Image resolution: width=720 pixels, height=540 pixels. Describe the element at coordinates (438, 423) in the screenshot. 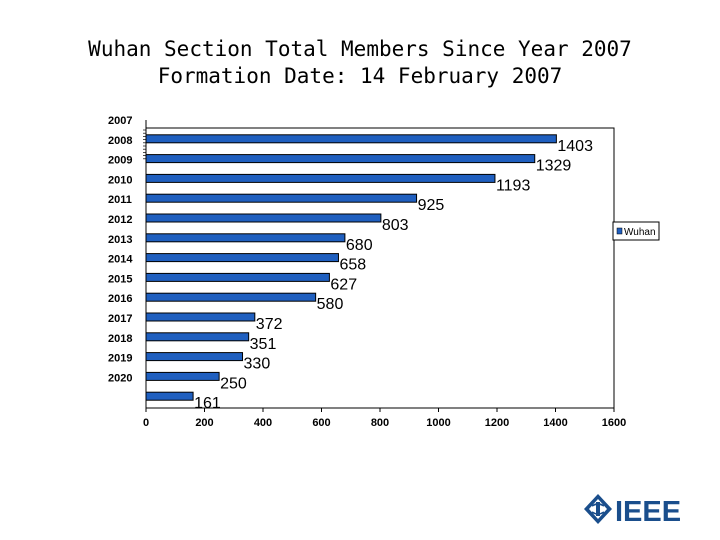

I see `x-tick-label: 1000` at that location.